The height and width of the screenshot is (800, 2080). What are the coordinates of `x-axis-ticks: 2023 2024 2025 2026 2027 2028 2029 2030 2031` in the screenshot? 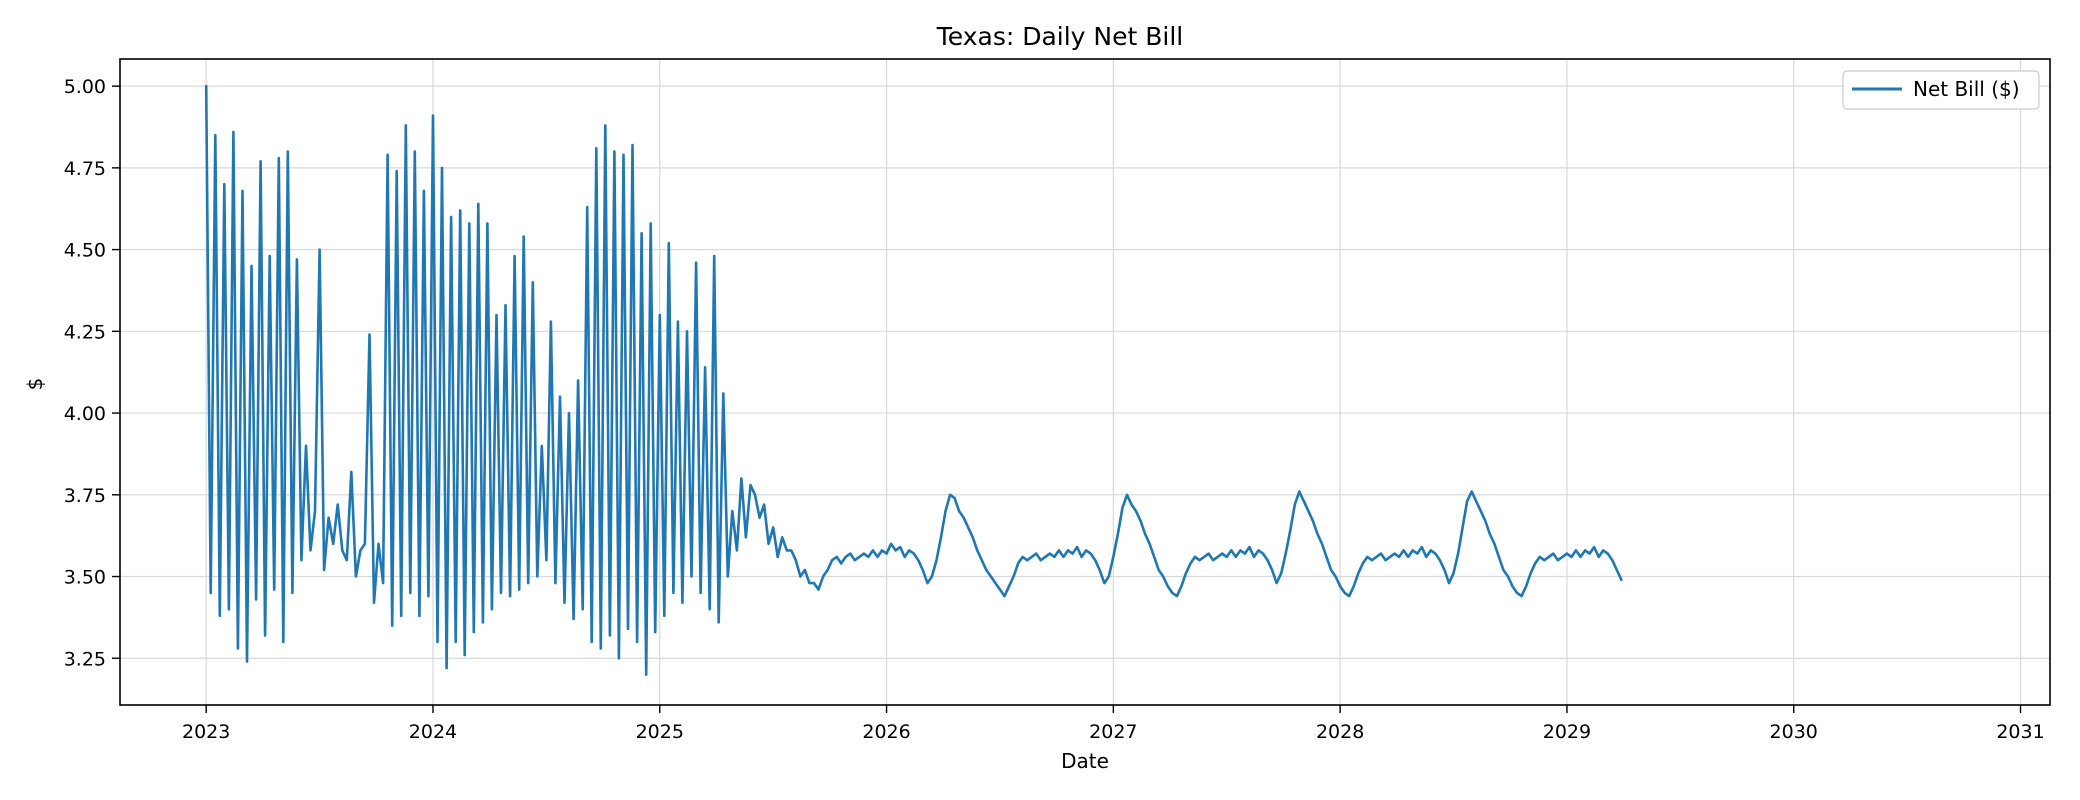 It's located at (1113, 724).